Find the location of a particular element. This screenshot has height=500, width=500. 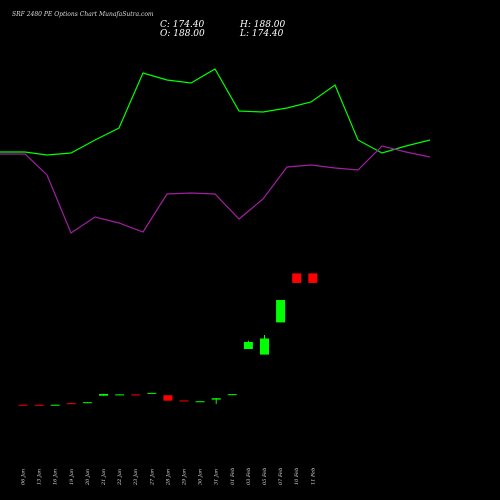

low-readout: L: 174.40 is located at coordinates (262, 34).